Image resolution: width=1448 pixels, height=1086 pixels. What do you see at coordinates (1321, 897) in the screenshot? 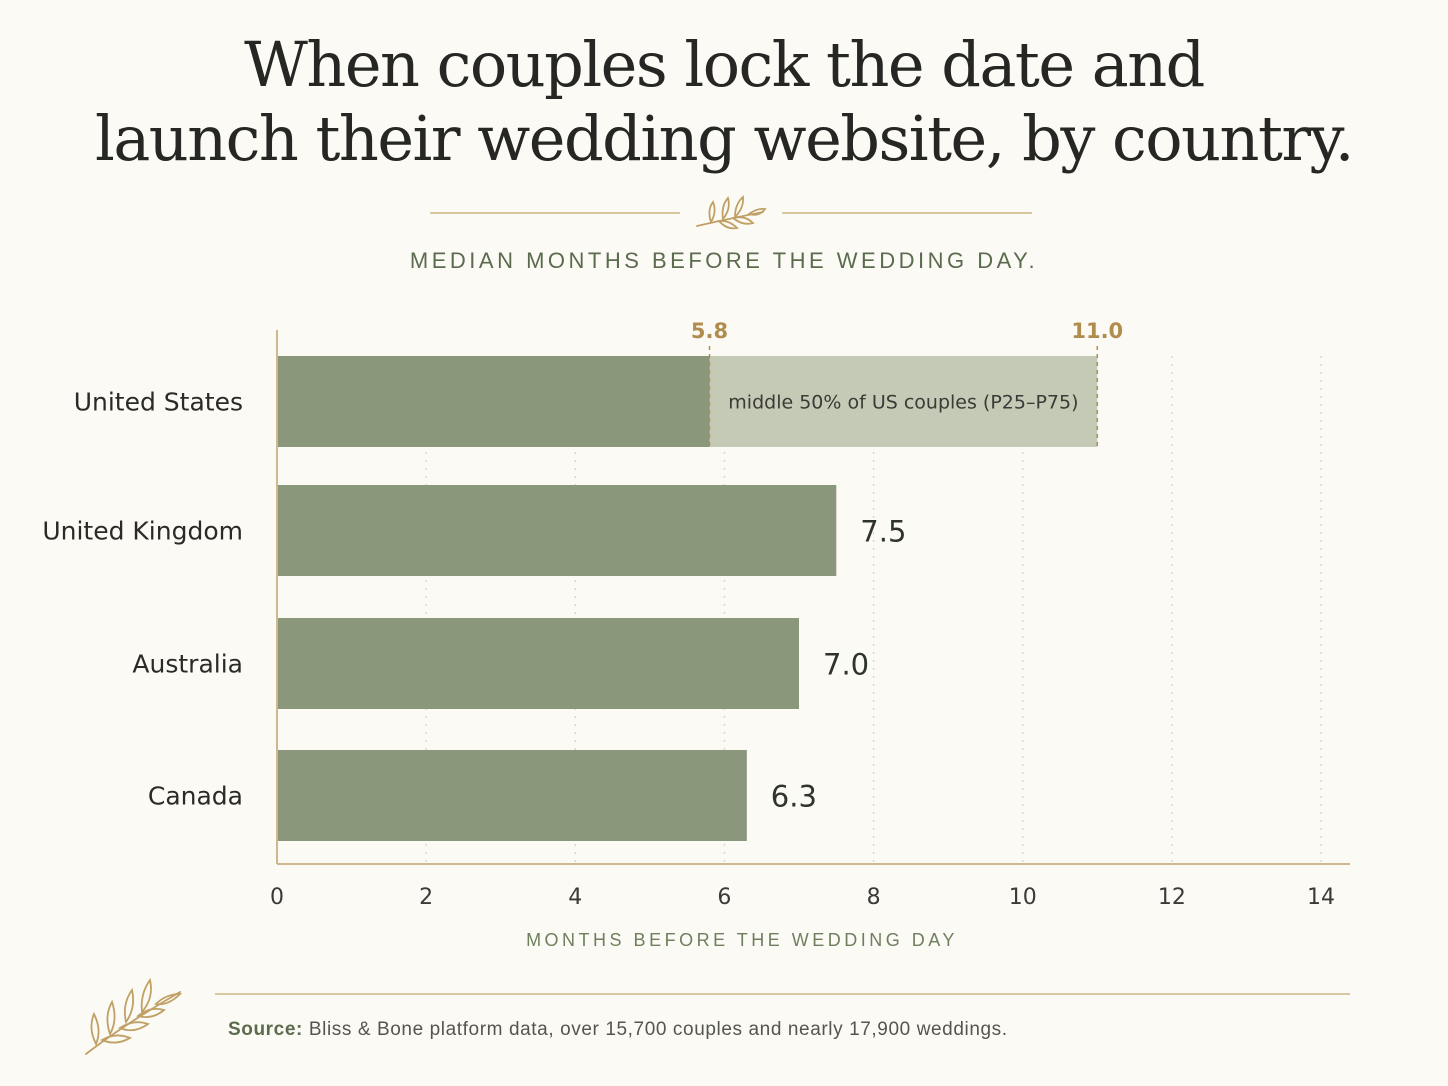
I see `x-tick-label-14: 14` at bounding box center [1321, 897].